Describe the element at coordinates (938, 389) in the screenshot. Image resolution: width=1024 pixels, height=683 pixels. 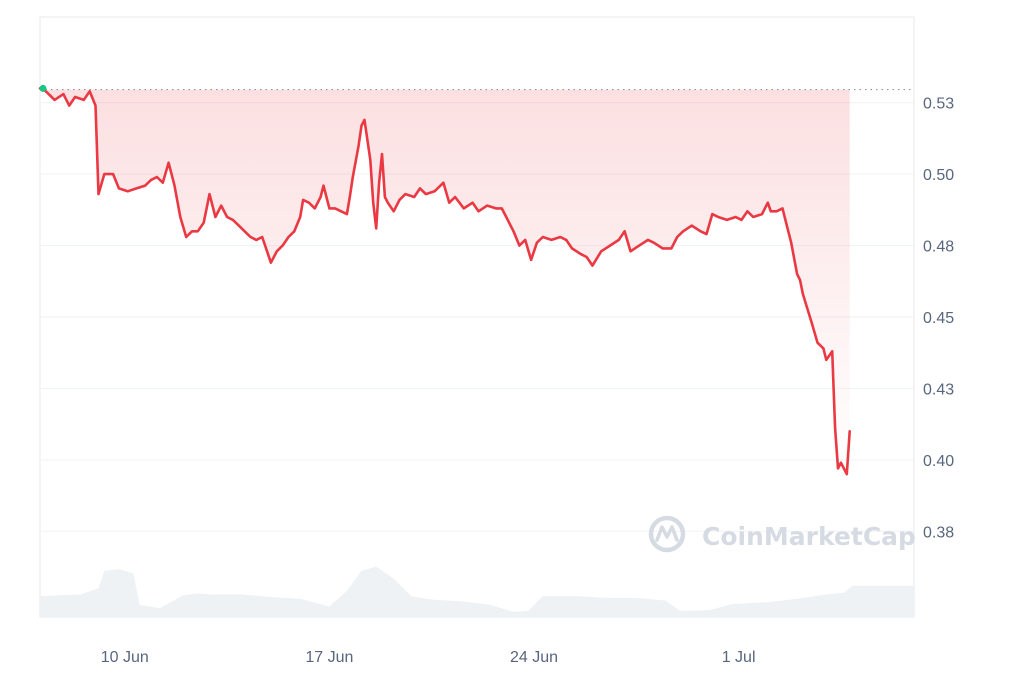
I see `y-tick-label: 0.43` at that location.